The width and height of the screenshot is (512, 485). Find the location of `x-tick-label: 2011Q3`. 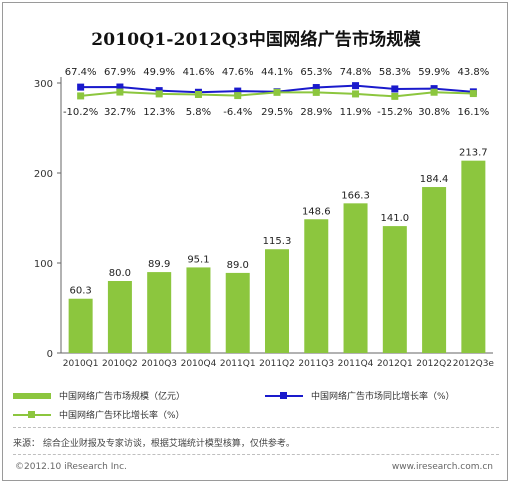

x-tick-label: 2011Q3 is located at coordinates (316, 364).